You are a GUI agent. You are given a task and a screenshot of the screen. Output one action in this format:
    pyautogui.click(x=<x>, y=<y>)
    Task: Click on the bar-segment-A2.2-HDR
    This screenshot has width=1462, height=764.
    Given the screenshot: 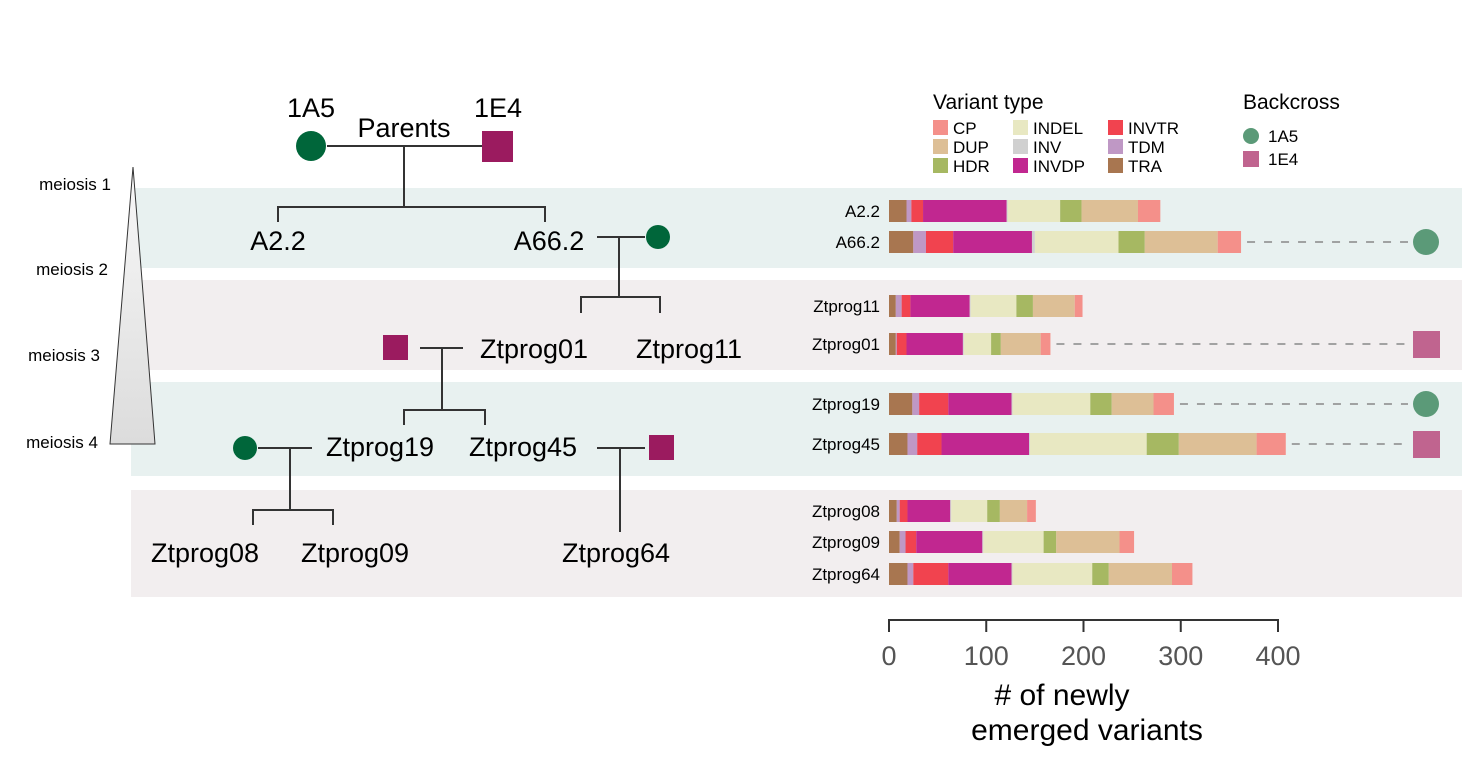 What is the action you would take?
    pyautogui.click(x=1071, y=211)
    